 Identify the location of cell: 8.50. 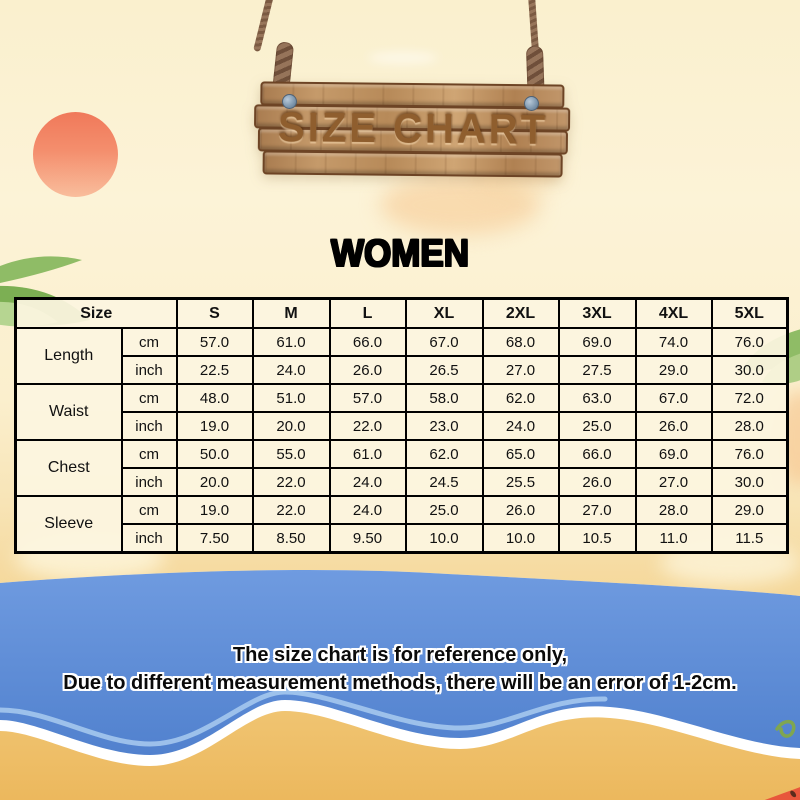
(291, 538).